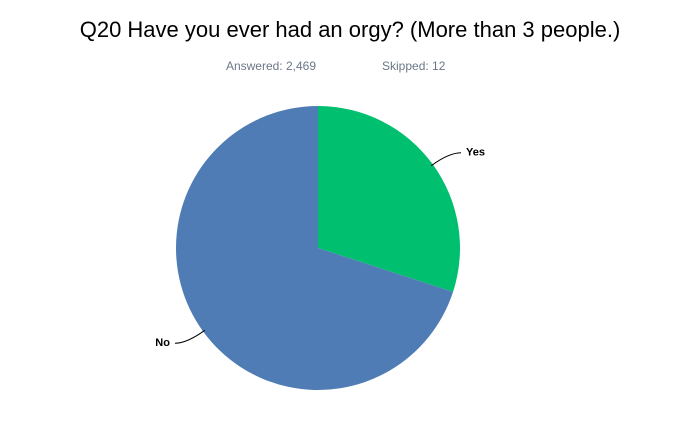  I want to click on answered-count: Answered: 2,469, so click(271, 66).